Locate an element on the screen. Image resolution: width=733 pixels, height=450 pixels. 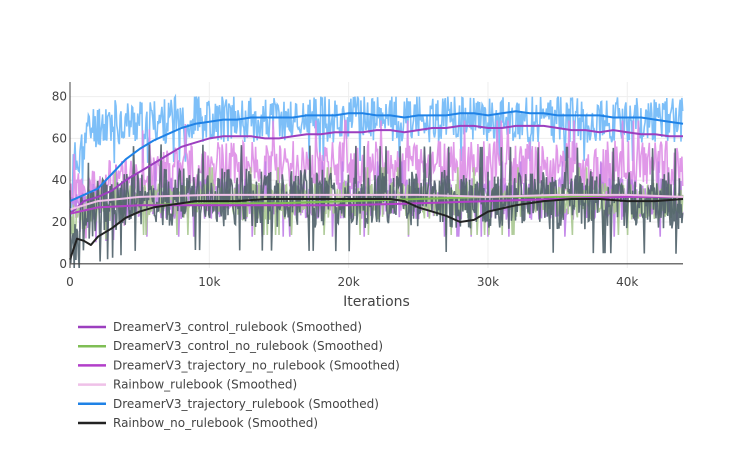
x-tick-label: 10k is located at coordinates (209, 282).